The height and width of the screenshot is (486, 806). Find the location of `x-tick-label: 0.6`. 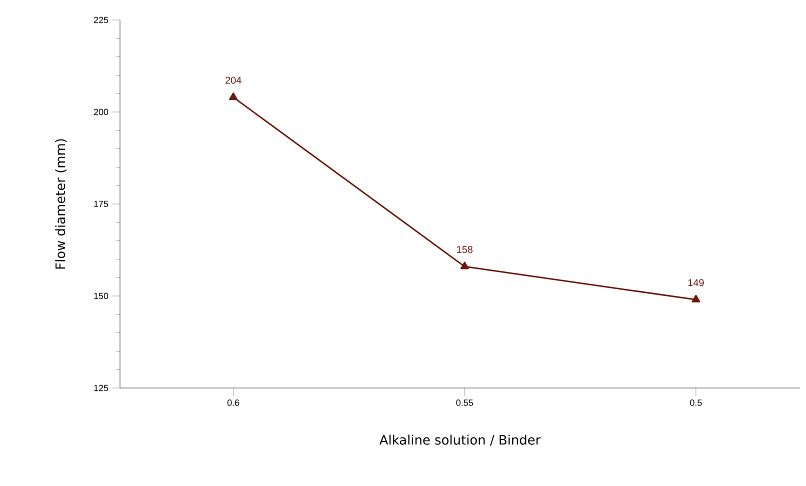

x-tick-label: 0.6 is located at coordinates (233, 403).